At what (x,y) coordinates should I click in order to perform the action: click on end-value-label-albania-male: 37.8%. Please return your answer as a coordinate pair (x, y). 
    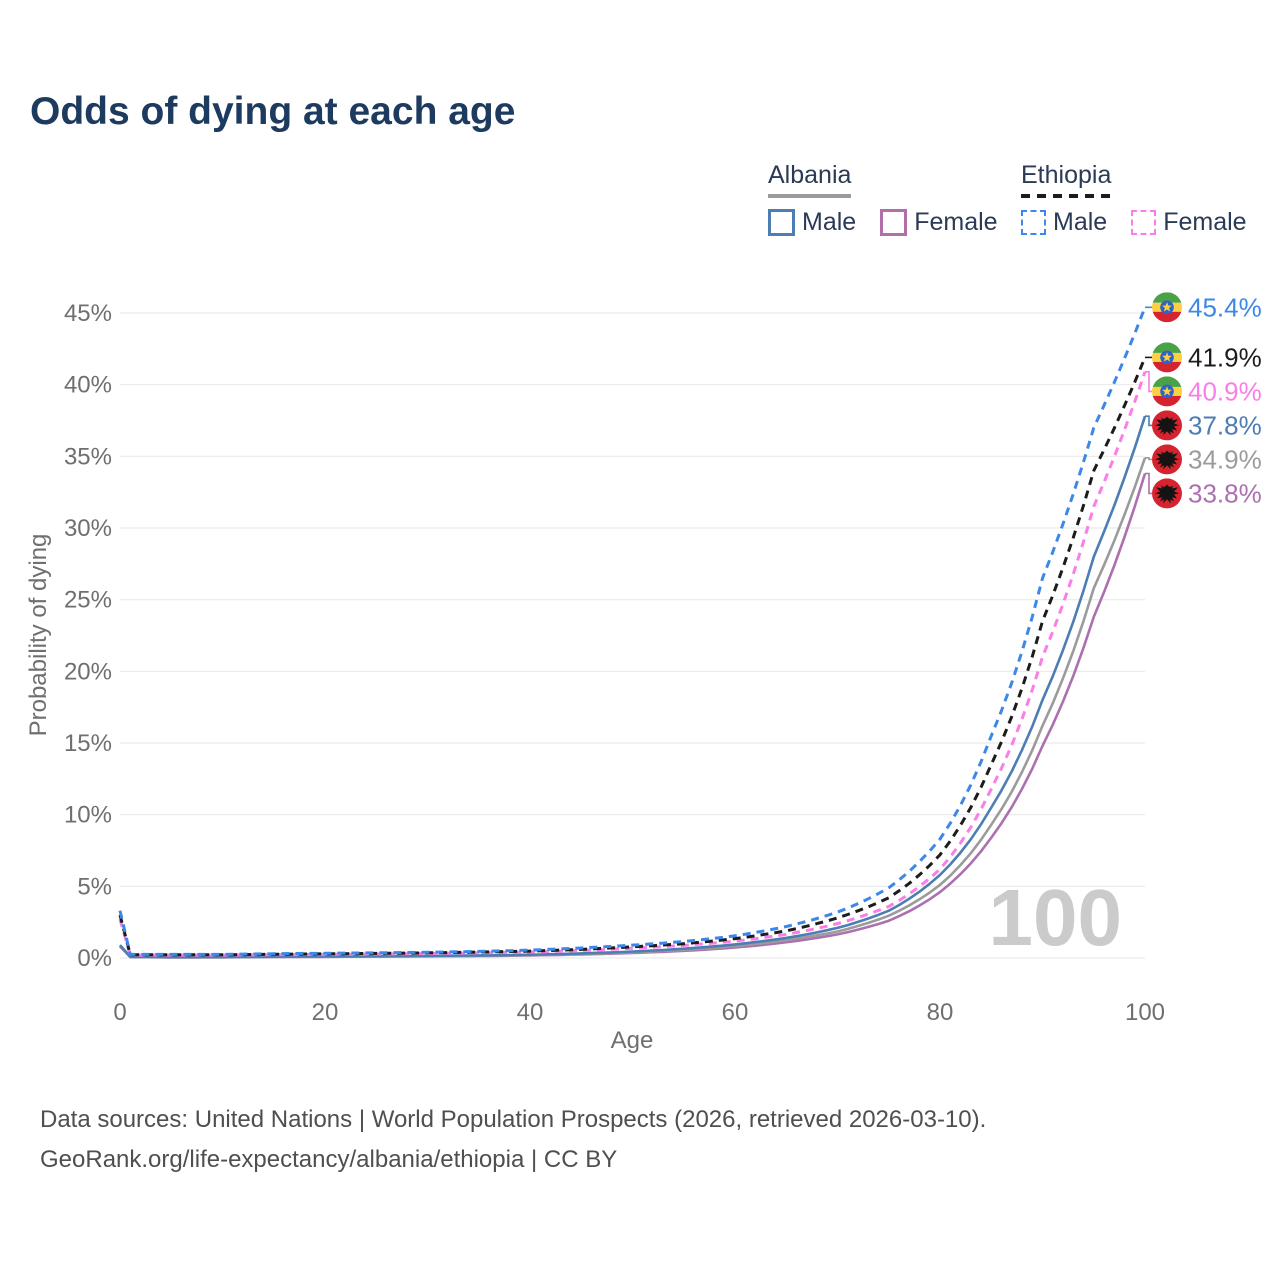
    Looking at the image, I should click on (1225, 425).